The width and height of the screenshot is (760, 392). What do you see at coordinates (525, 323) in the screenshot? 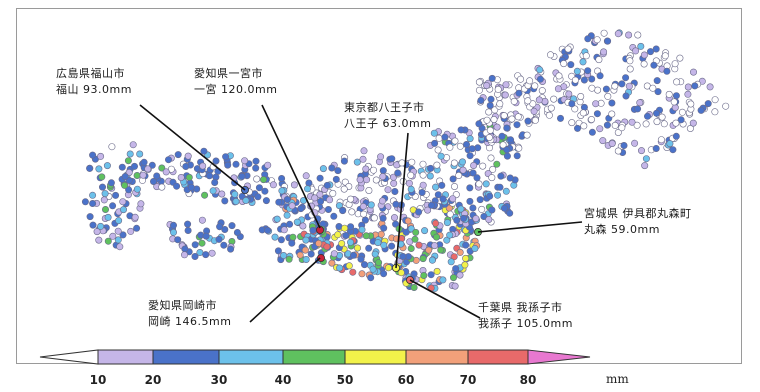
I see `callout-abiko-value: 我孫子 105.0mm` at bounding box center [525, 323].